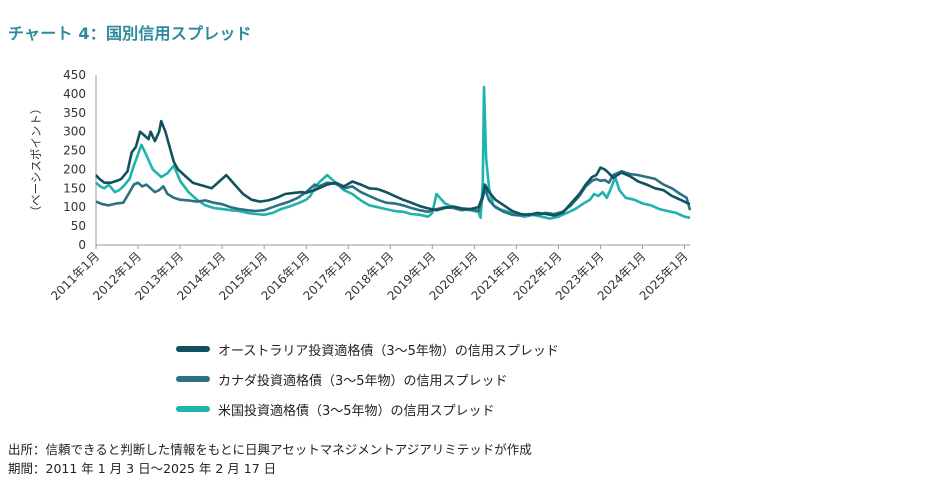 This screenshot has width=934, height=502. I want to click on legend-item-australia: オーストラリア投資適格債（3〜5年物）の信用スプレッド, so click(367, 349).